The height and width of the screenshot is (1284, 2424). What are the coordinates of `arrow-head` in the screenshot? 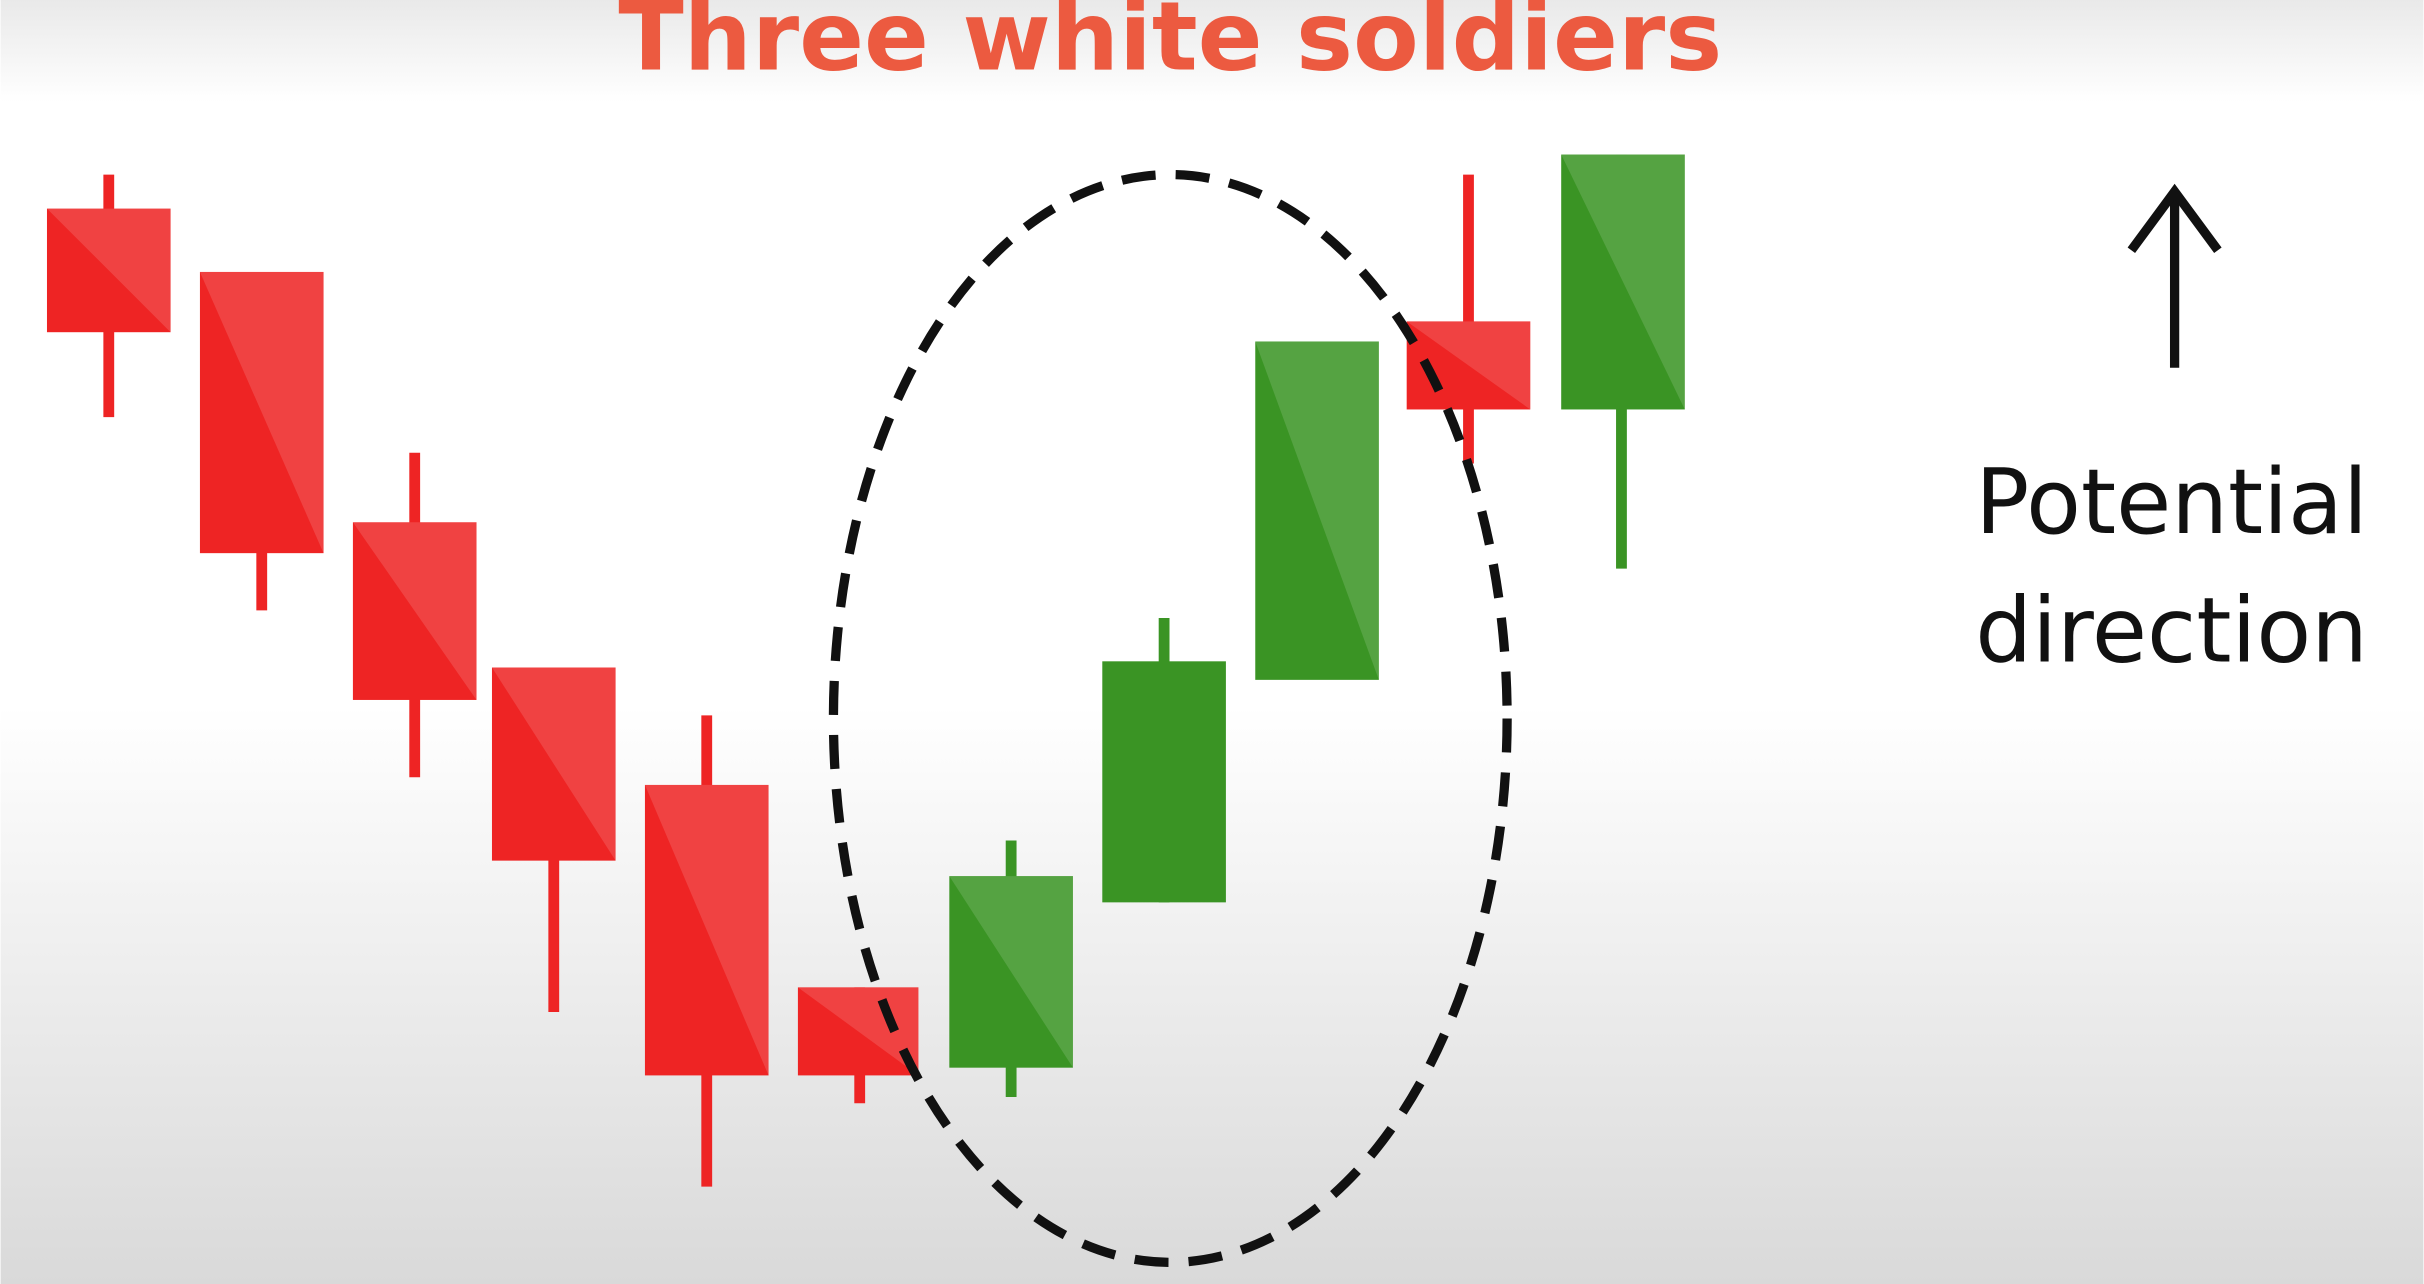 It's located at (2174, 218).